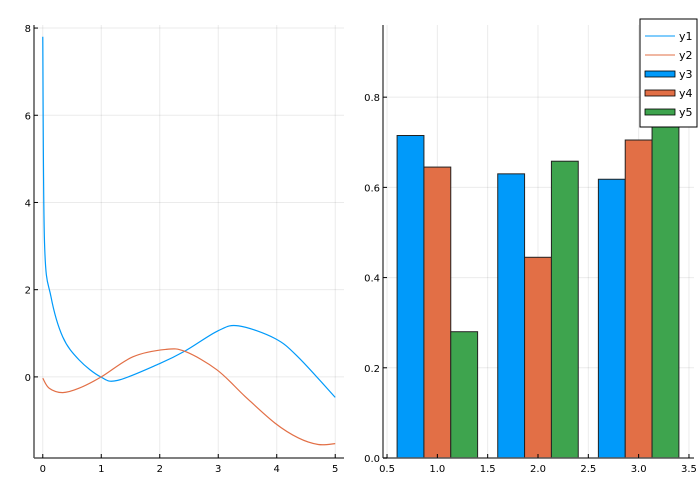  Describe the element at coordinates (28, 29) in the screenshot. I see `y-tick-label: 8` at that location.